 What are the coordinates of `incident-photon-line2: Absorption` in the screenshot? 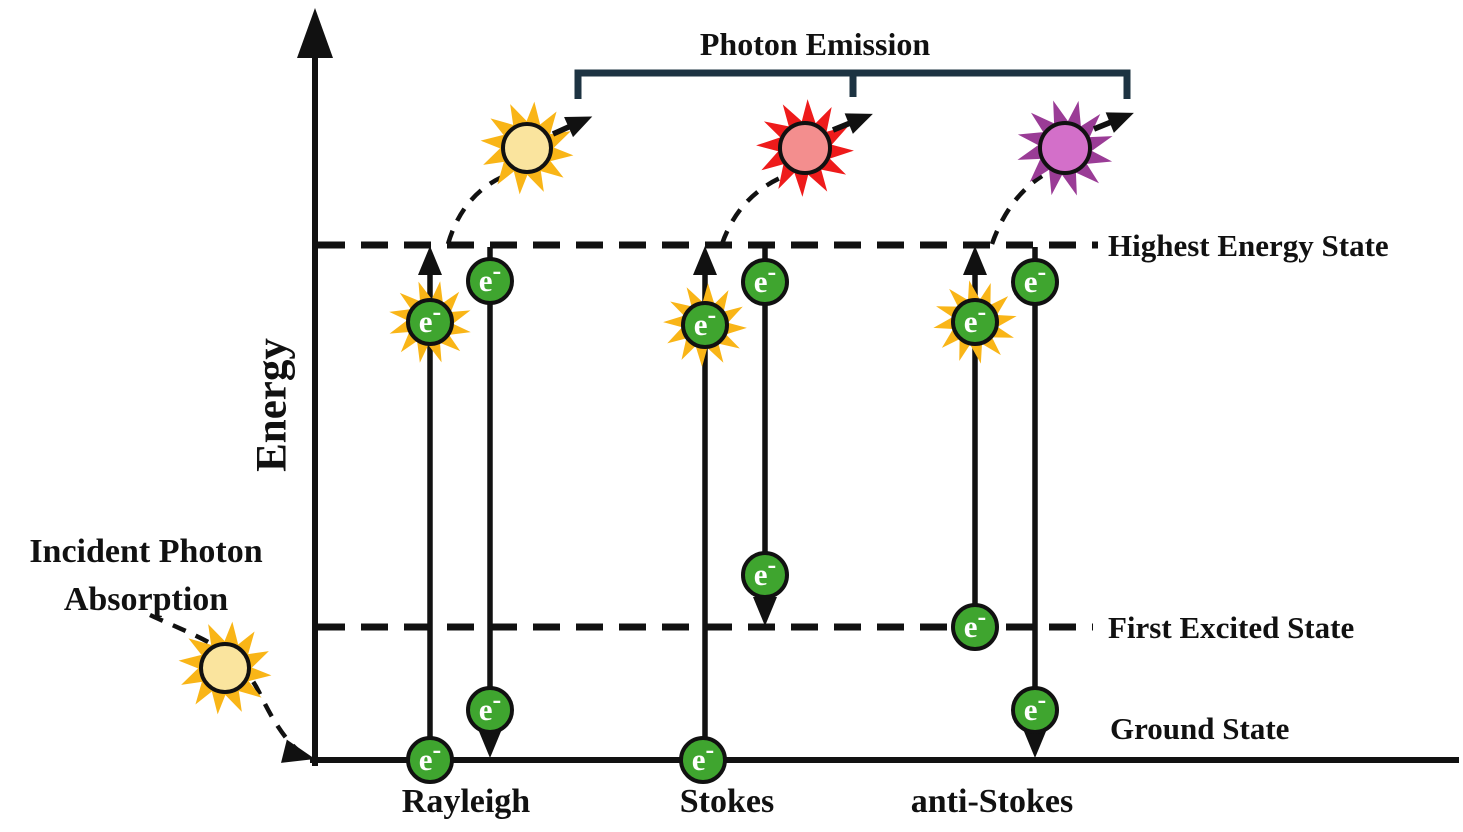 It's located at (146, 599).